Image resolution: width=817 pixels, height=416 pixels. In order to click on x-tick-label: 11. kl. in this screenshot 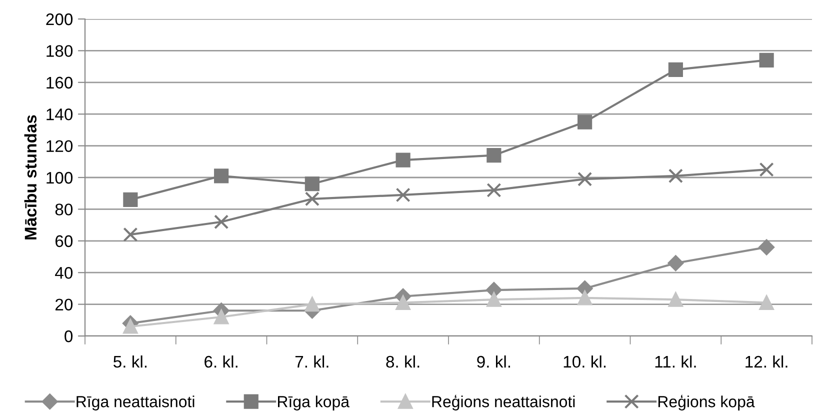, I will do `click(675, 361)`.